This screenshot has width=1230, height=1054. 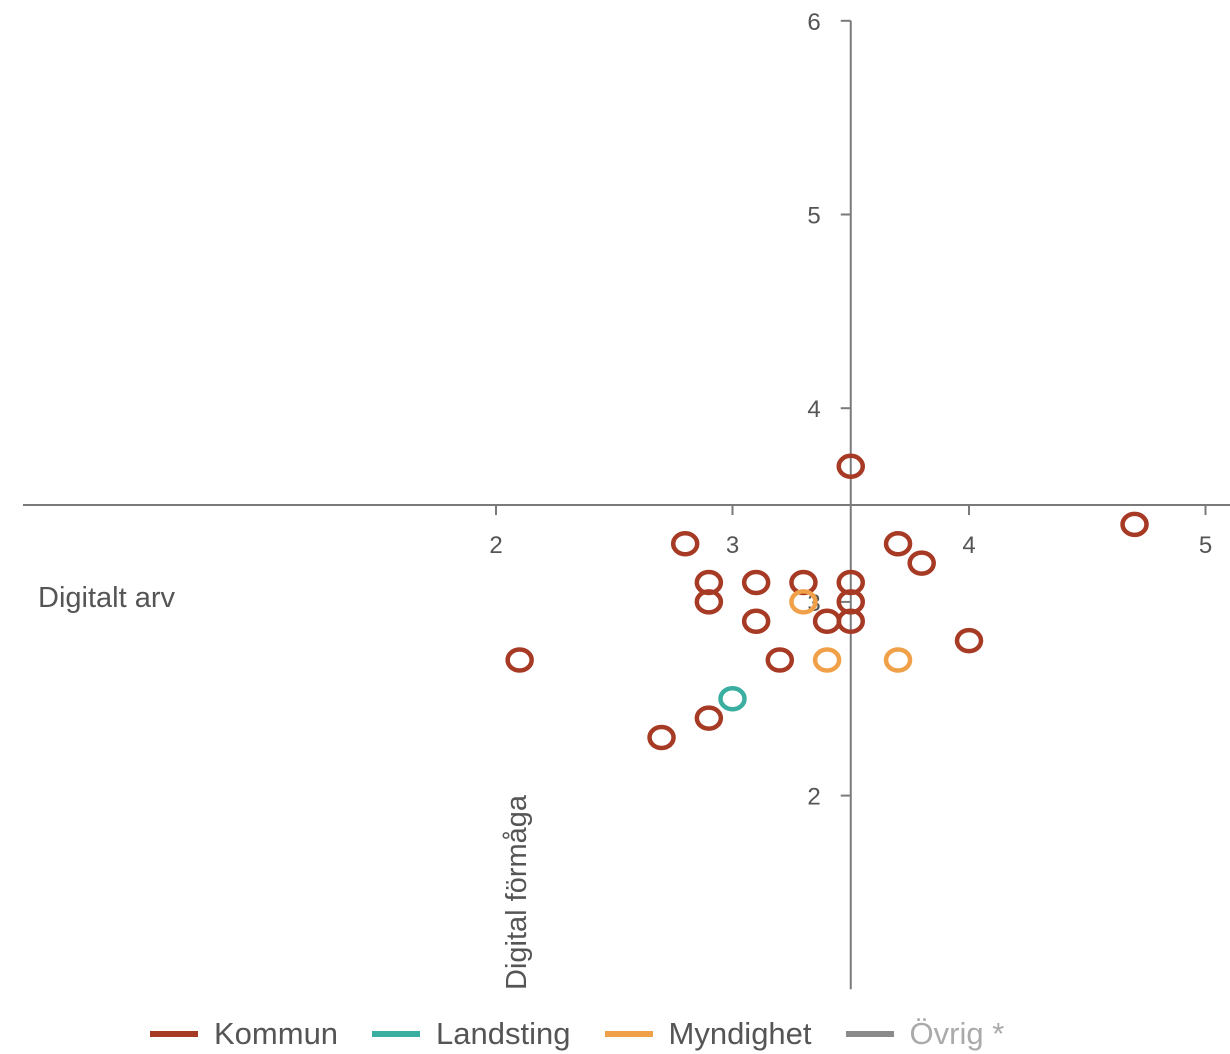 I want to click on y-tick-label-6: 6, so click(x=813, y=22).